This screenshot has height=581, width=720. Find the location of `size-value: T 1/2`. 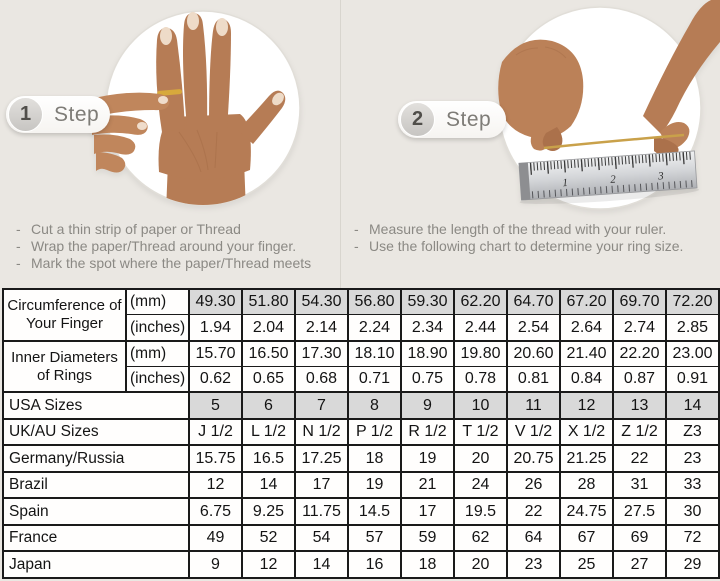

size-value: T 1/2 is located at coordinates (480, 432).